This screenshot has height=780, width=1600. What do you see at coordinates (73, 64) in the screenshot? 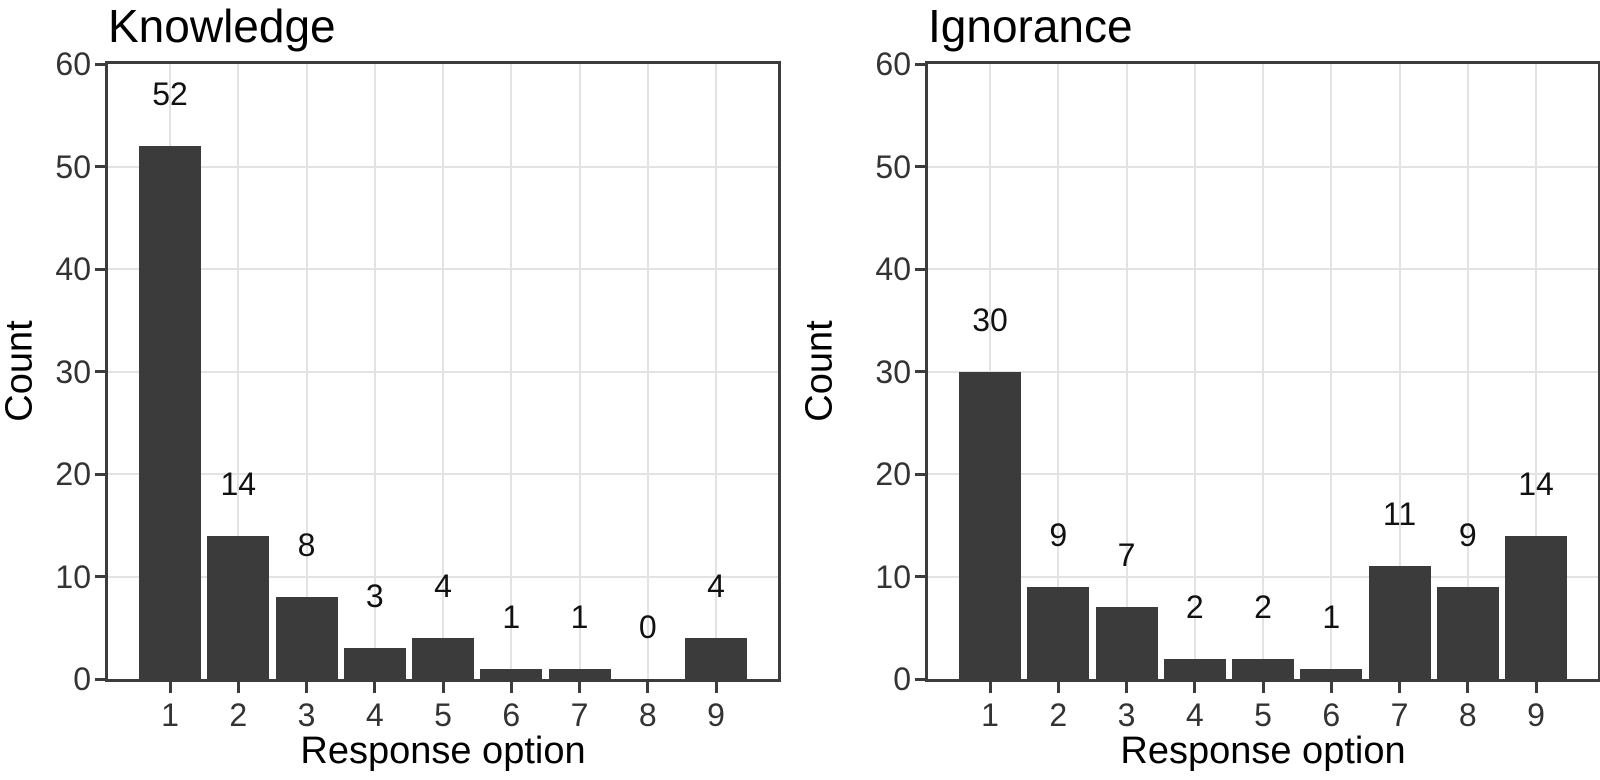
I see `y-tick-label: 60` at bounding box center [73, 64].